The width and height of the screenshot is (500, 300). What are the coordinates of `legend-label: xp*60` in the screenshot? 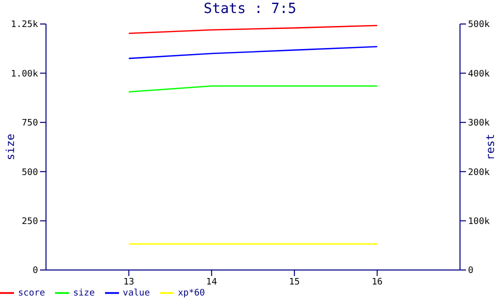 It's located at (191, 293).